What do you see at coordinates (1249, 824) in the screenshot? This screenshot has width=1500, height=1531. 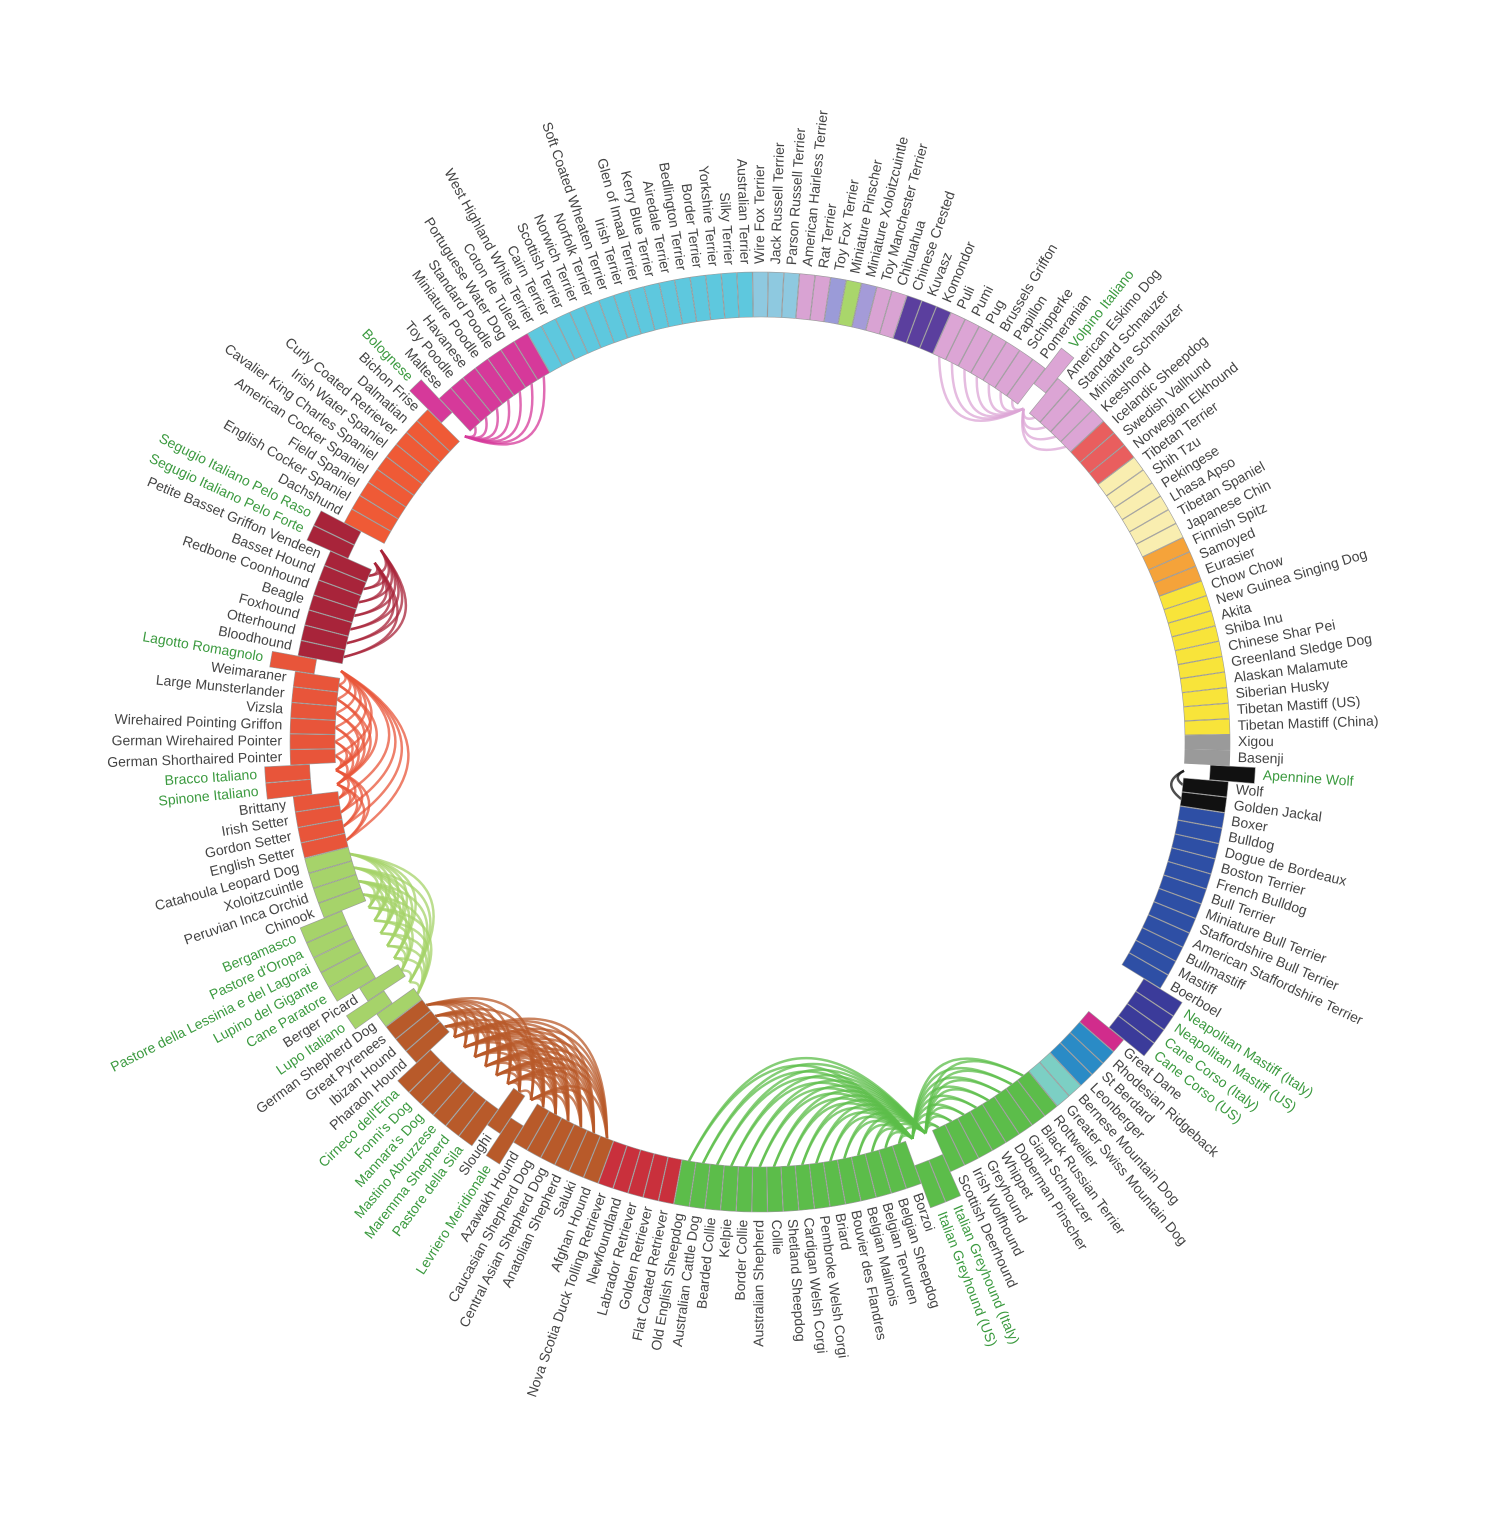 I see `breed-label: Boxer` at bounding box center [1249, 824].